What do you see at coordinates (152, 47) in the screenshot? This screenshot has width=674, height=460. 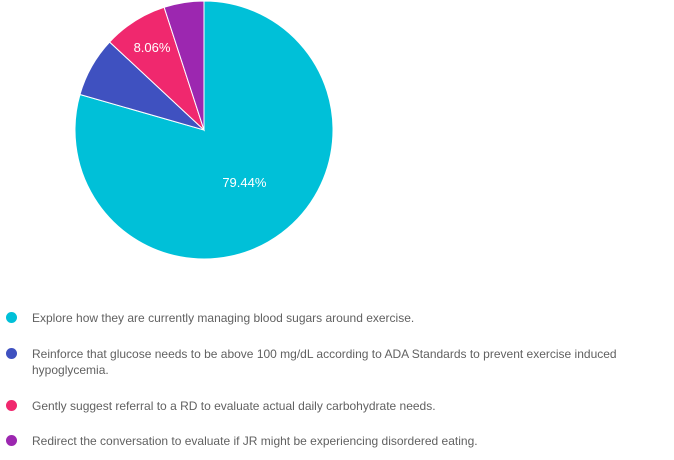 I see `slice-data-label-2: 8.06%` at bounding box center [152, 47].